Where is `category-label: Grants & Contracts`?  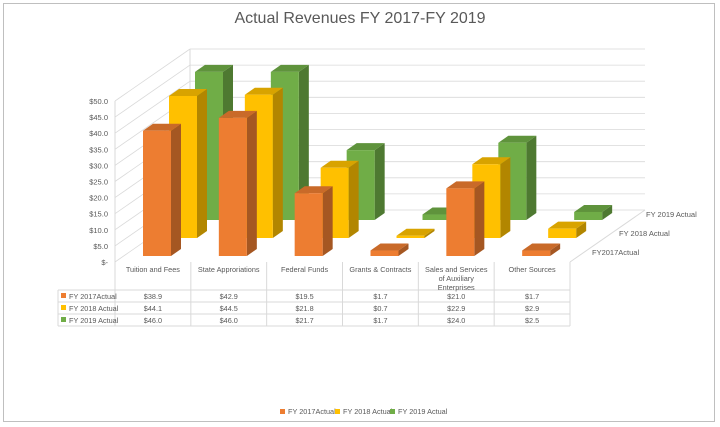 category-label: Grants & Contracts is located at coordinates (380, 269).